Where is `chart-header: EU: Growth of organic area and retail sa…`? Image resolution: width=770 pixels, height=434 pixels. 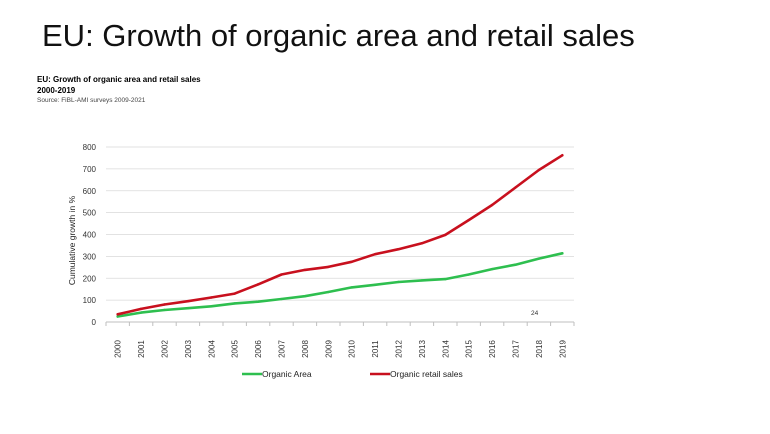 chart-header: EU: Growth of organic area and retail sa… is located at coordinates (119, 89).